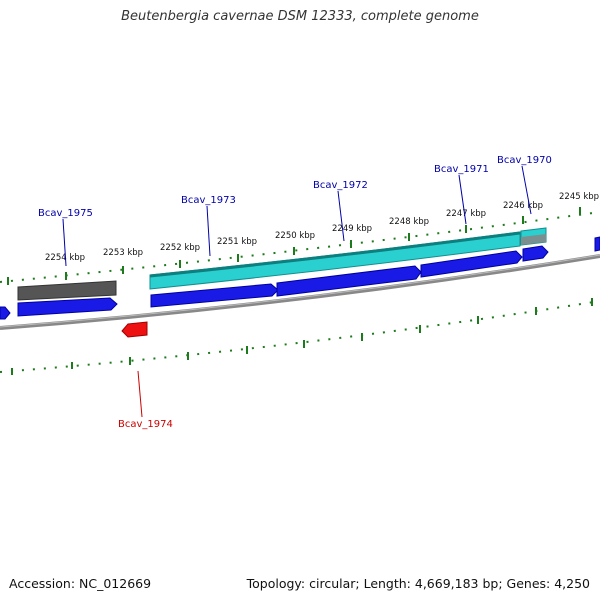  I want to click on tick-label: 2245 kbp, so click(579, 197).